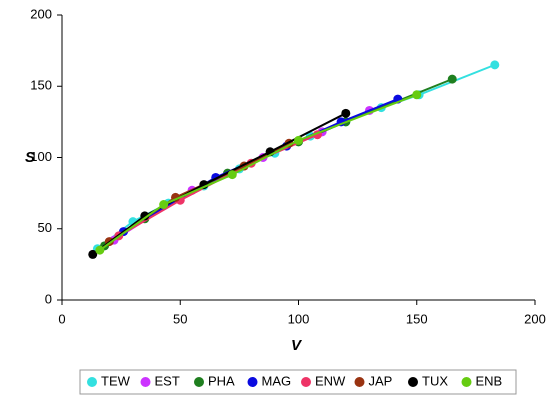 Image resolution: width=550 pixels, height=402 pixels. Describe the element at coordinates (167, 380) in the screenshot. I see `legend-label: EST` at that location.